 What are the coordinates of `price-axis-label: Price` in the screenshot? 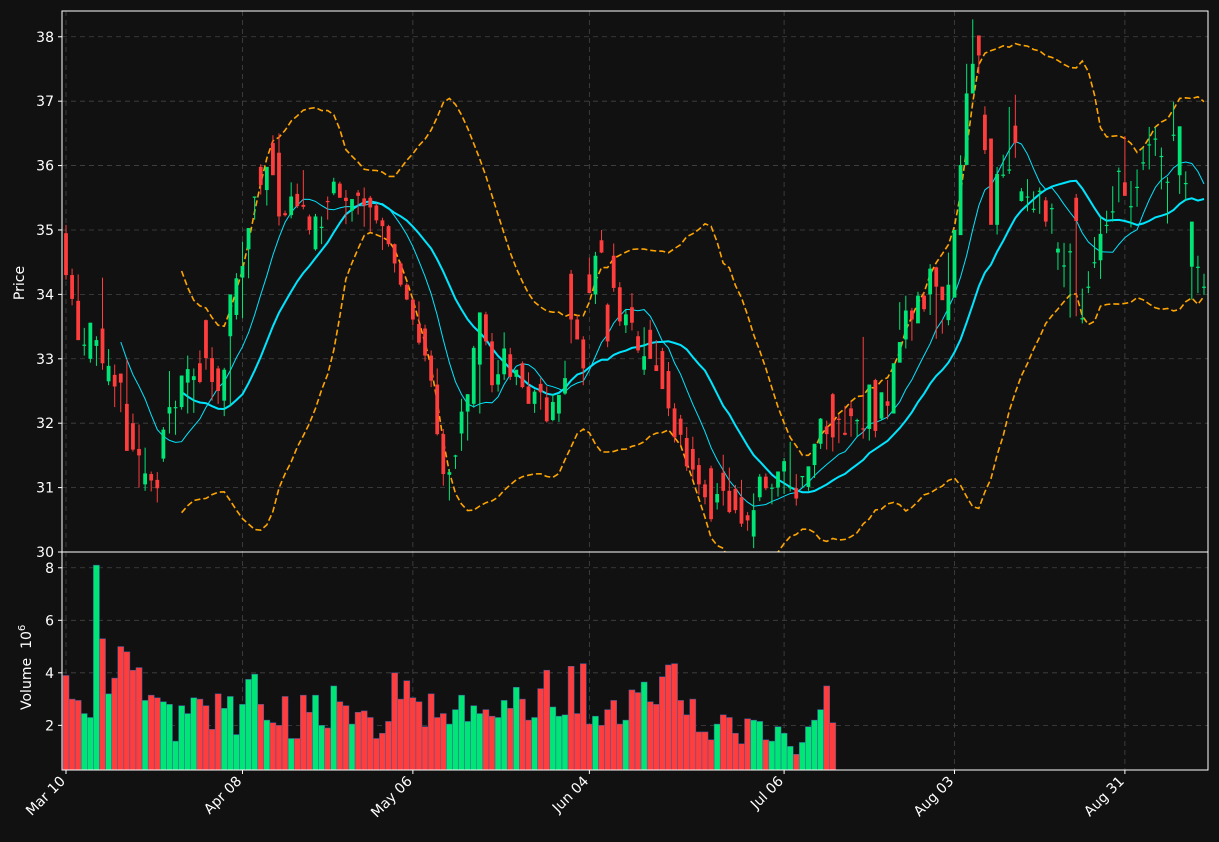 It's located at (20, 283).